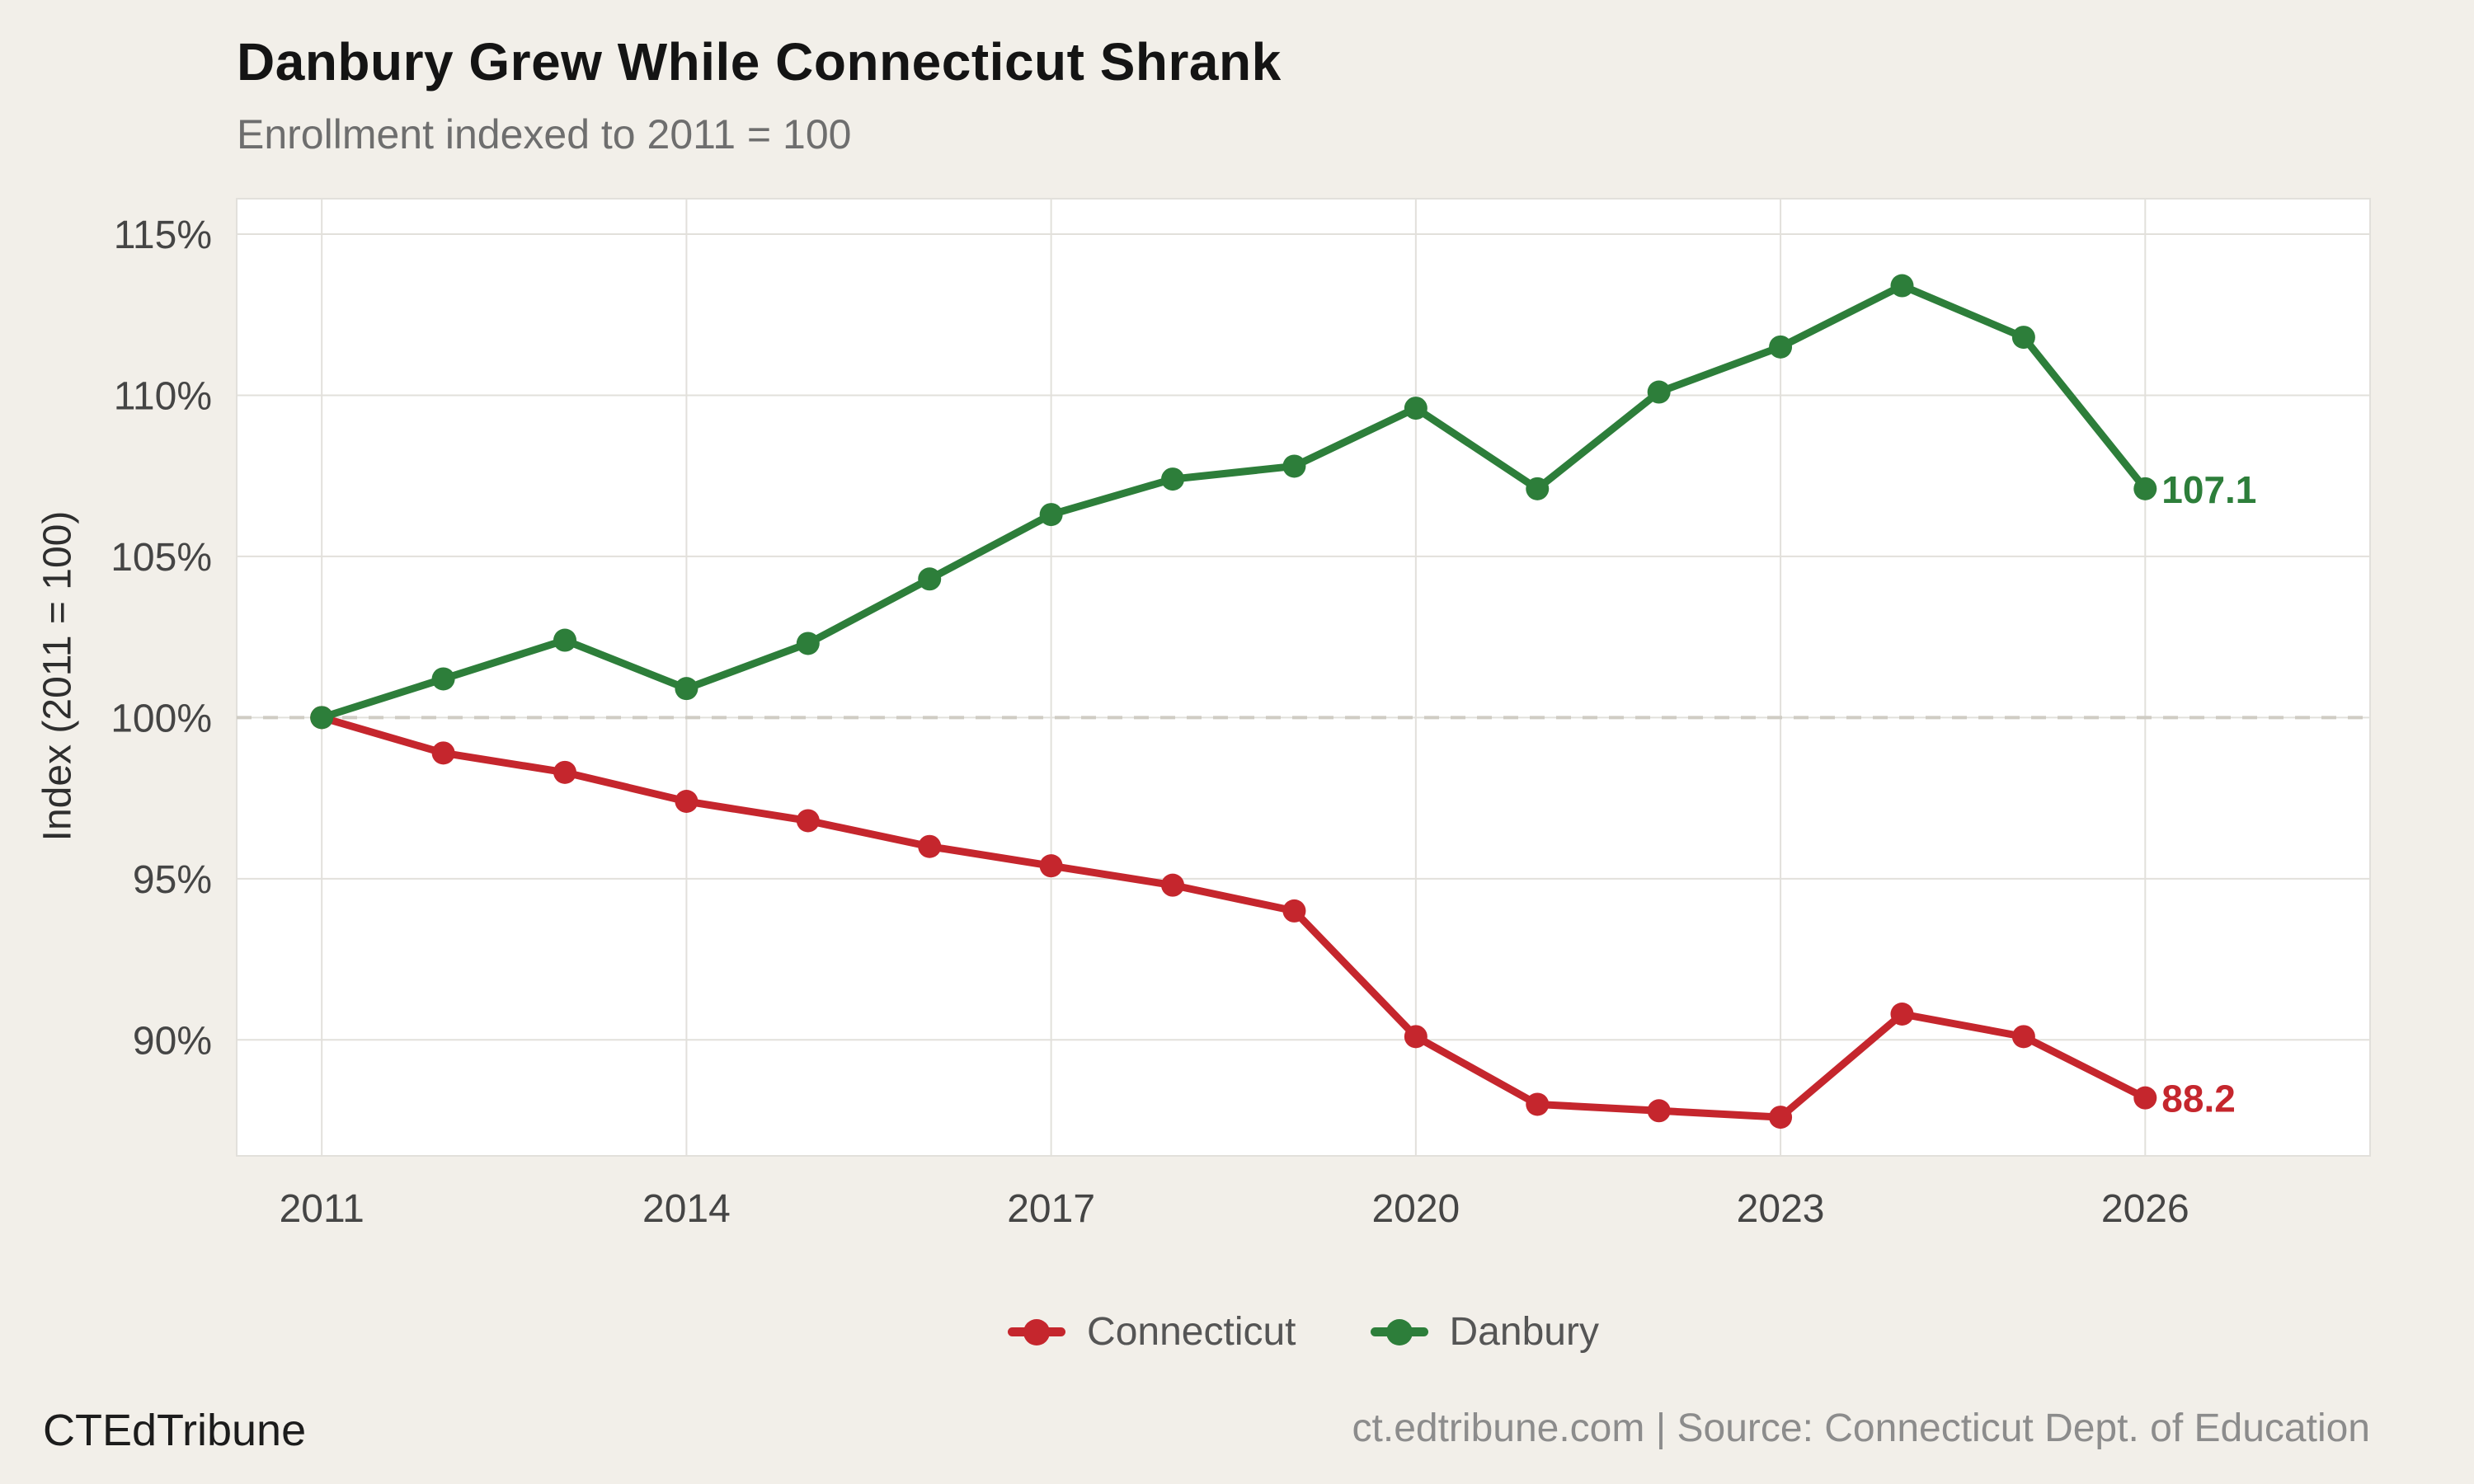 This screenshot has width=2474, height=1484. Describe the element at coordinates (161, 558) in the screenshot. I see `svg-text: 105%` at that location.